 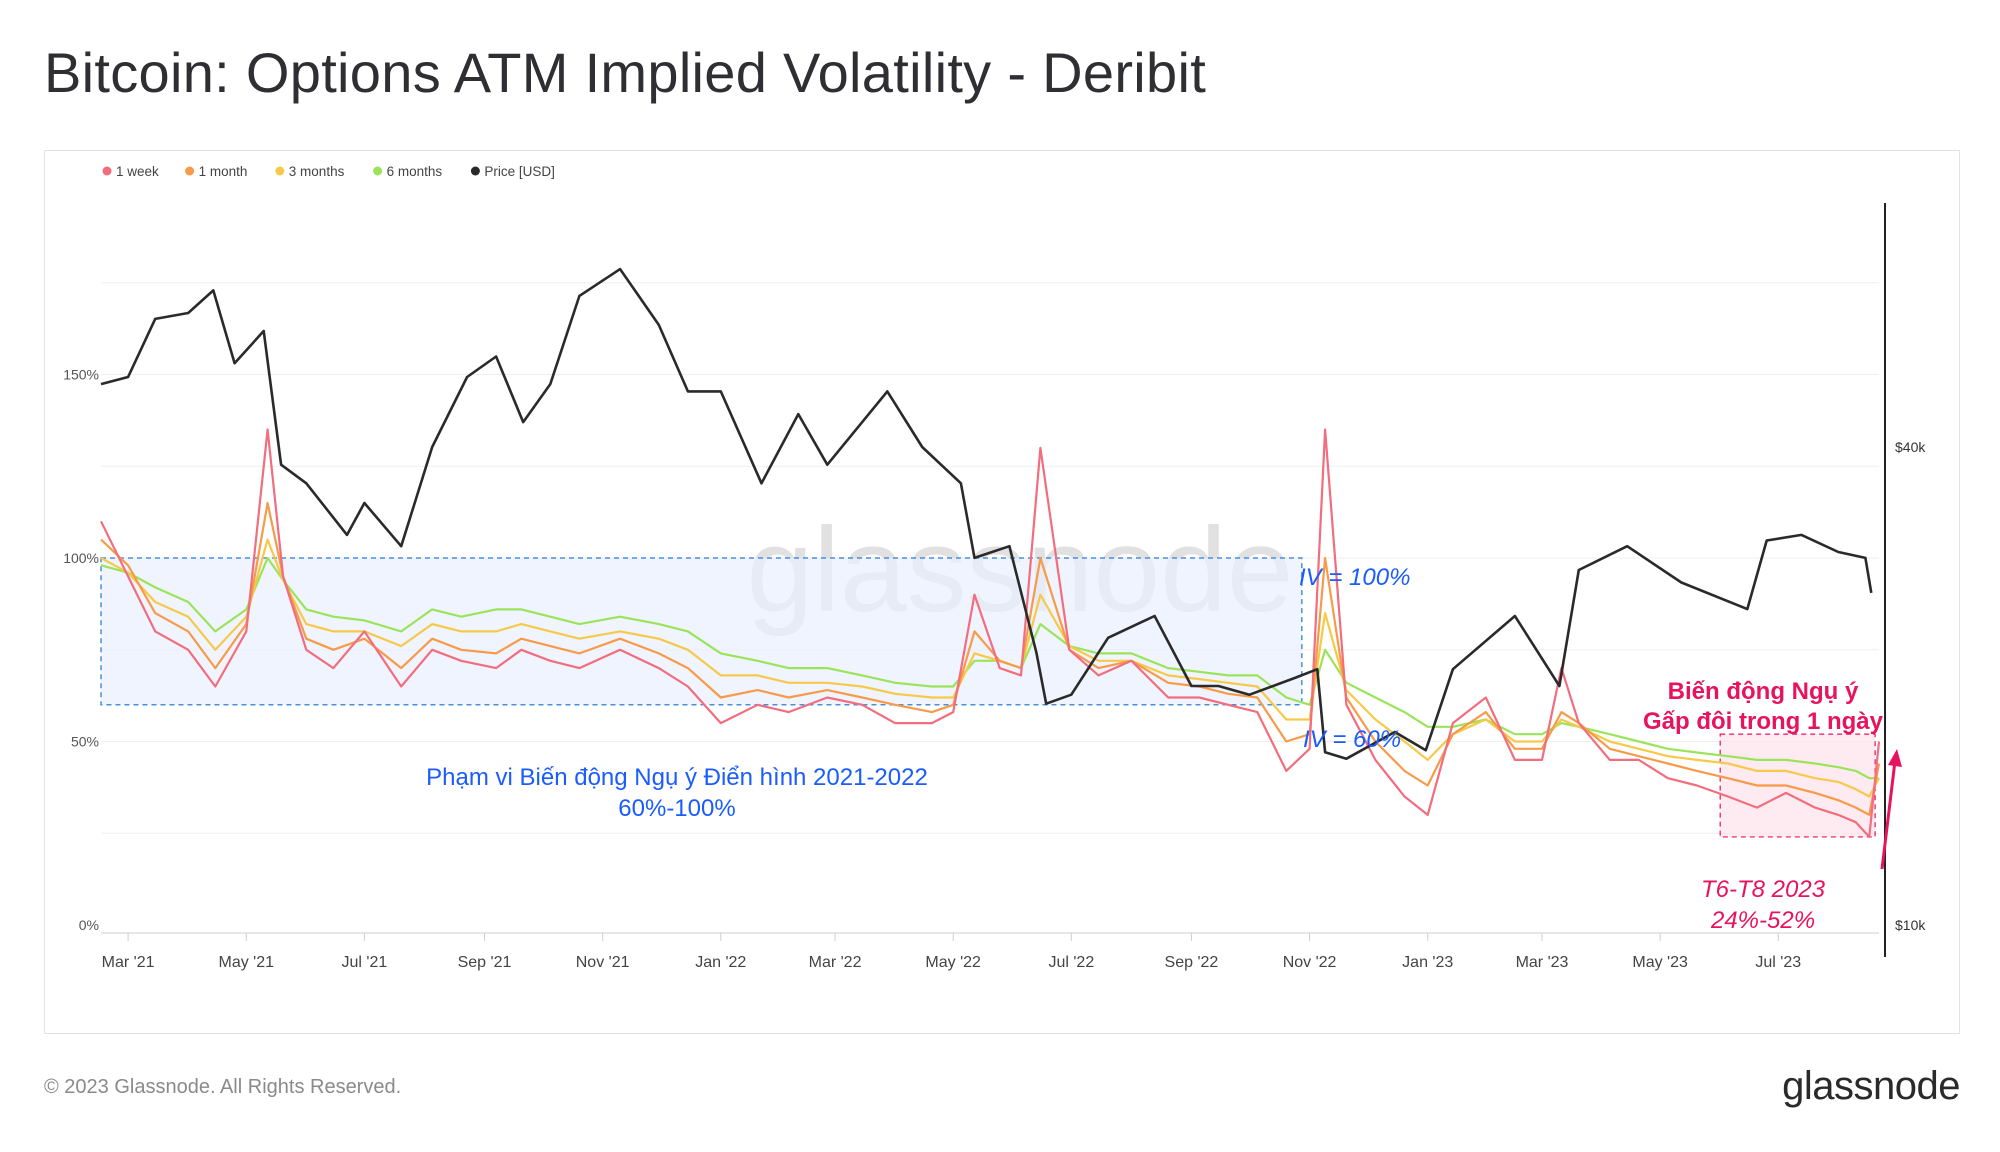 What do you see at coordinates (1192, 962) in the screenshot?
I see `x-tick-label: Sep '22` at bounding box center [1192, 962].